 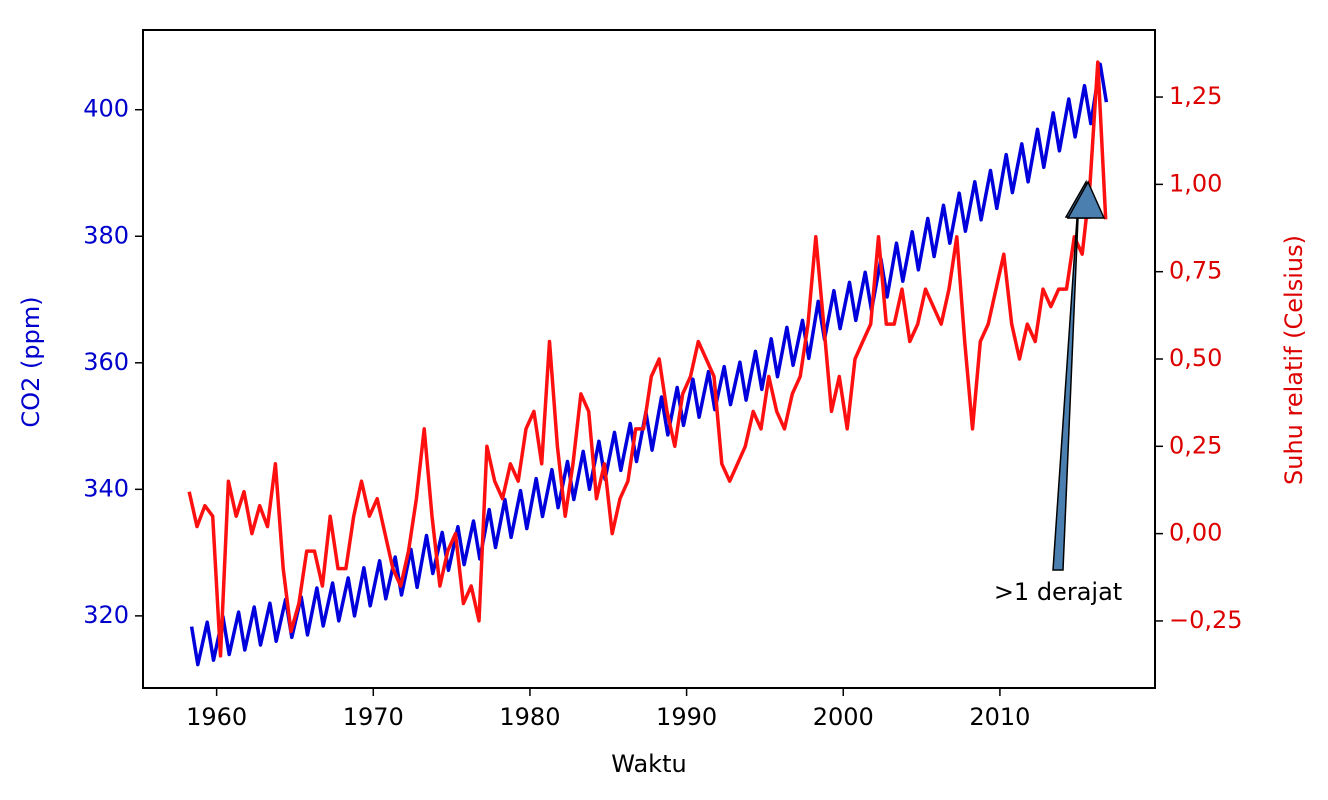 I want to click on y2-tick-label: −0,25, so click(x=1206, y=620).